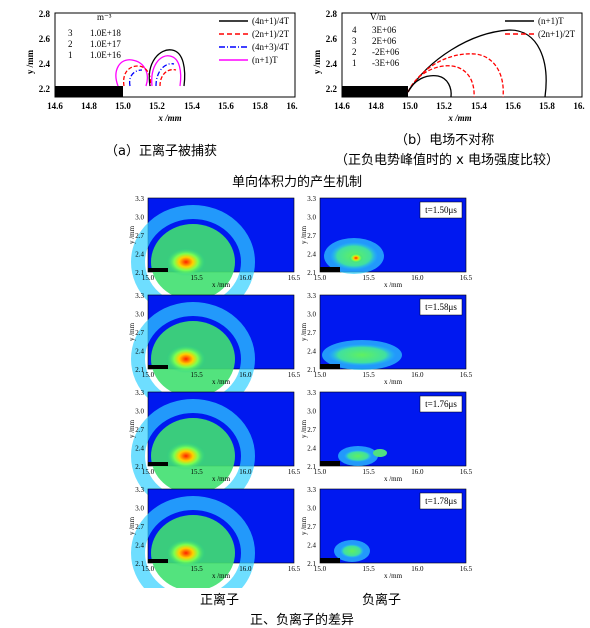 The height and width of the screenshot is (628, 590). What do you see at coordinates (354, 41) in the screenshot?
I see `level-id: 3` at bounding box center [354, 41].